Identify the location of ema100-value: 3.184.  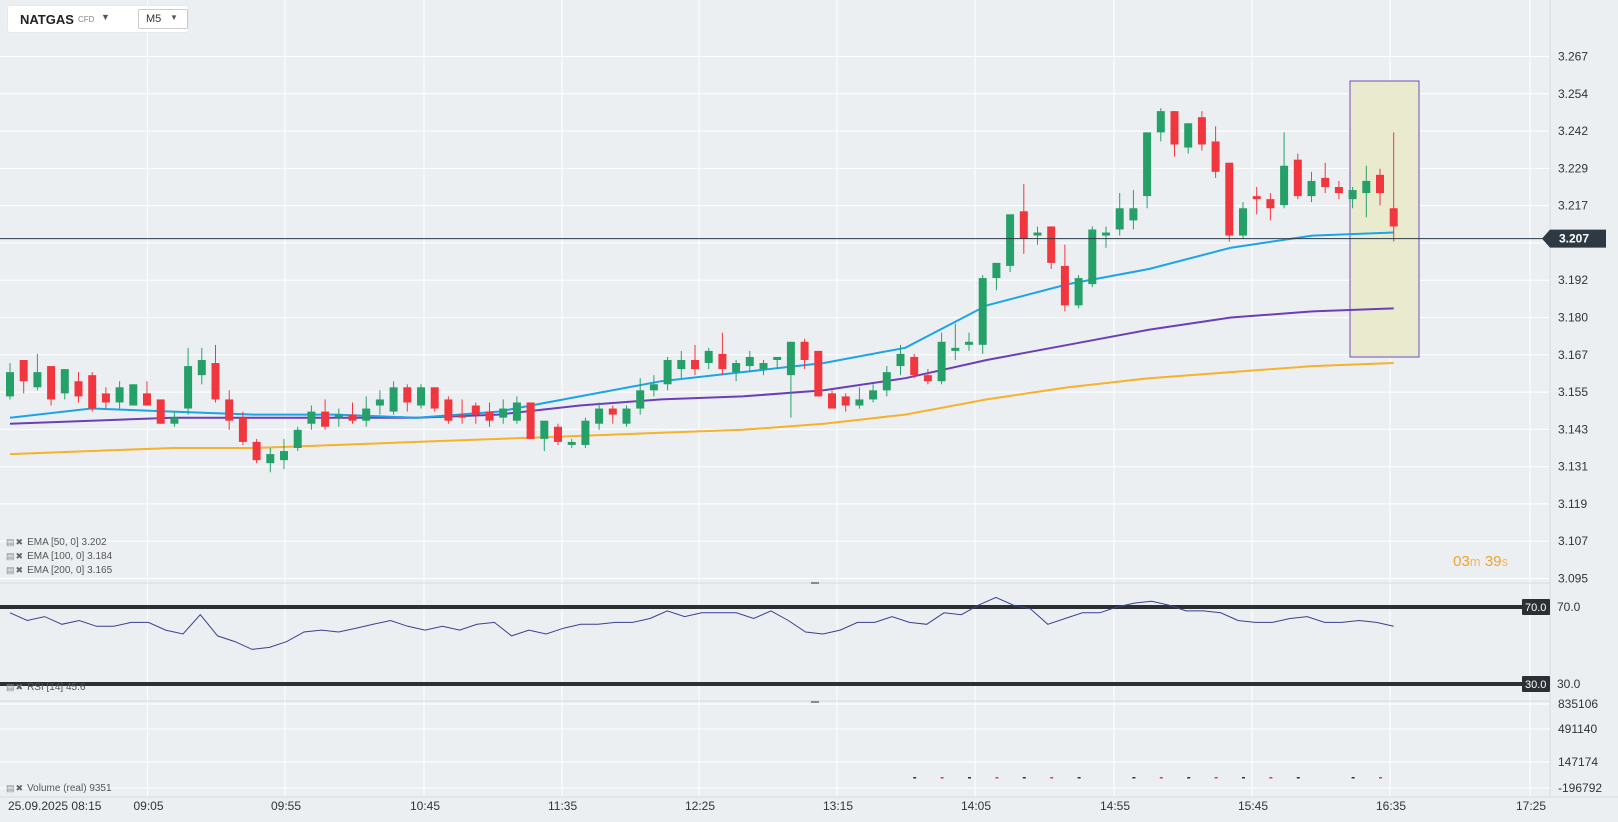
(100, 556).